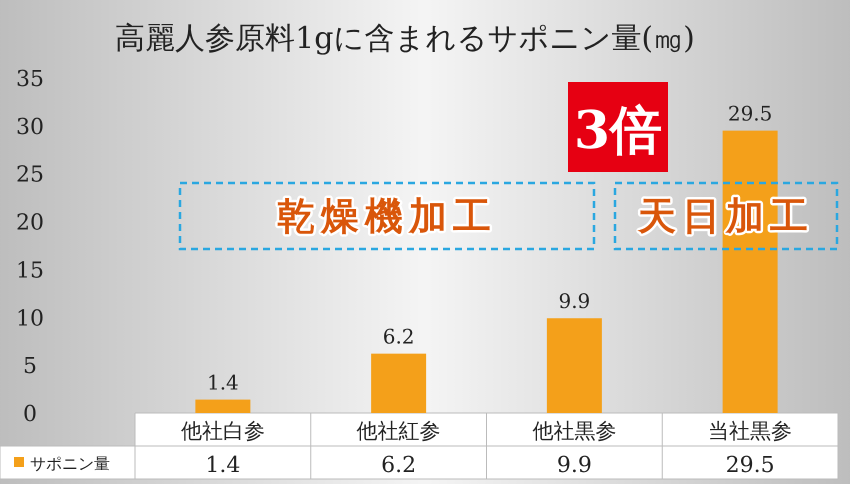  What do you see at coordinates (30, 319) in the screenshot?
I see `y-tick-label: 10` at bounding box center [30, 319].